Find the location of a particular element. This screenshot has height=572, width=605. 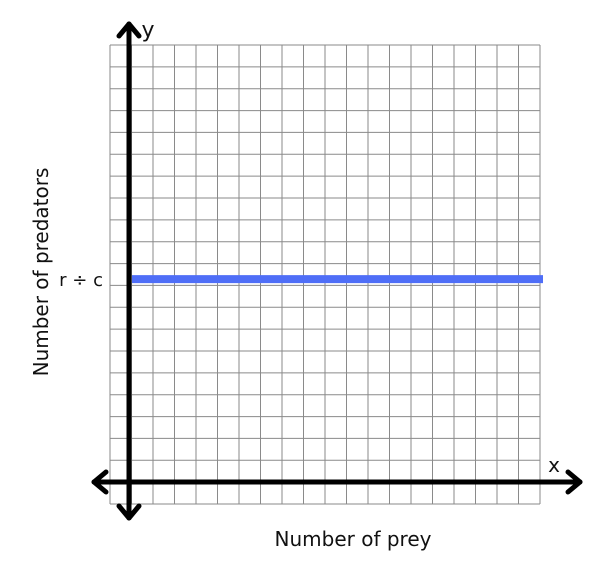

x-axis-arrow-left is located at coordinates (100, 482).